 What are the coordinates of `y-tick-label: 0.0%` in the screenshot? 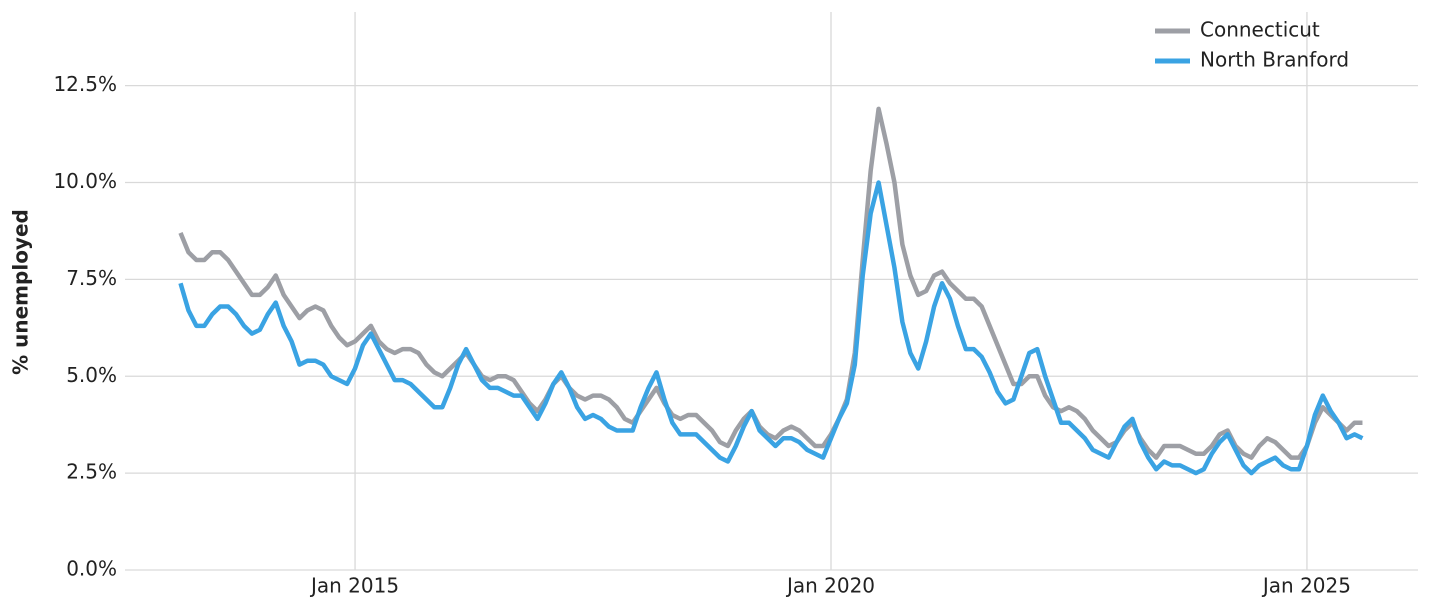 It's located at (91, 569).